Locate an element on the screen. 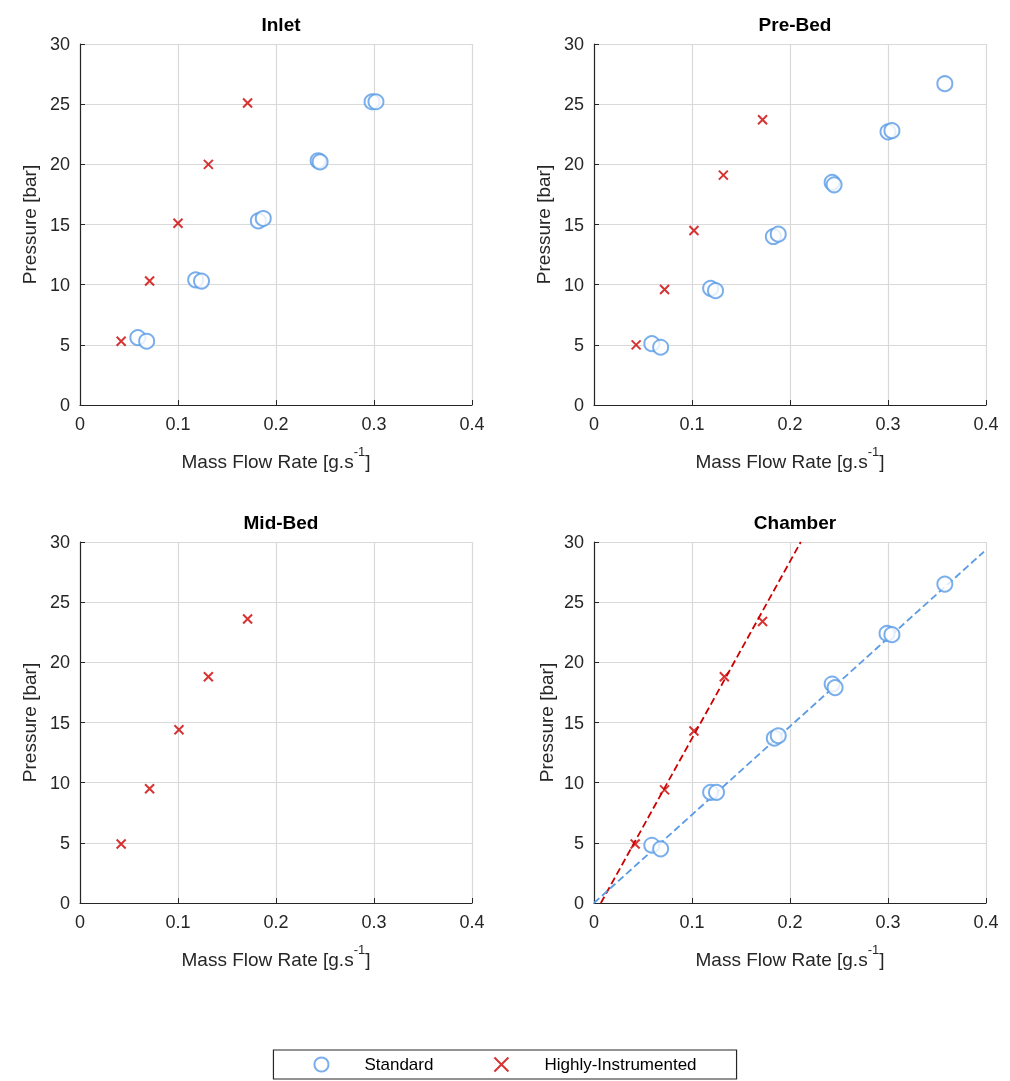 The width and height of the screenshot is (1010, 1081). chart-title: Chamber is located at coordinates (795, 522).